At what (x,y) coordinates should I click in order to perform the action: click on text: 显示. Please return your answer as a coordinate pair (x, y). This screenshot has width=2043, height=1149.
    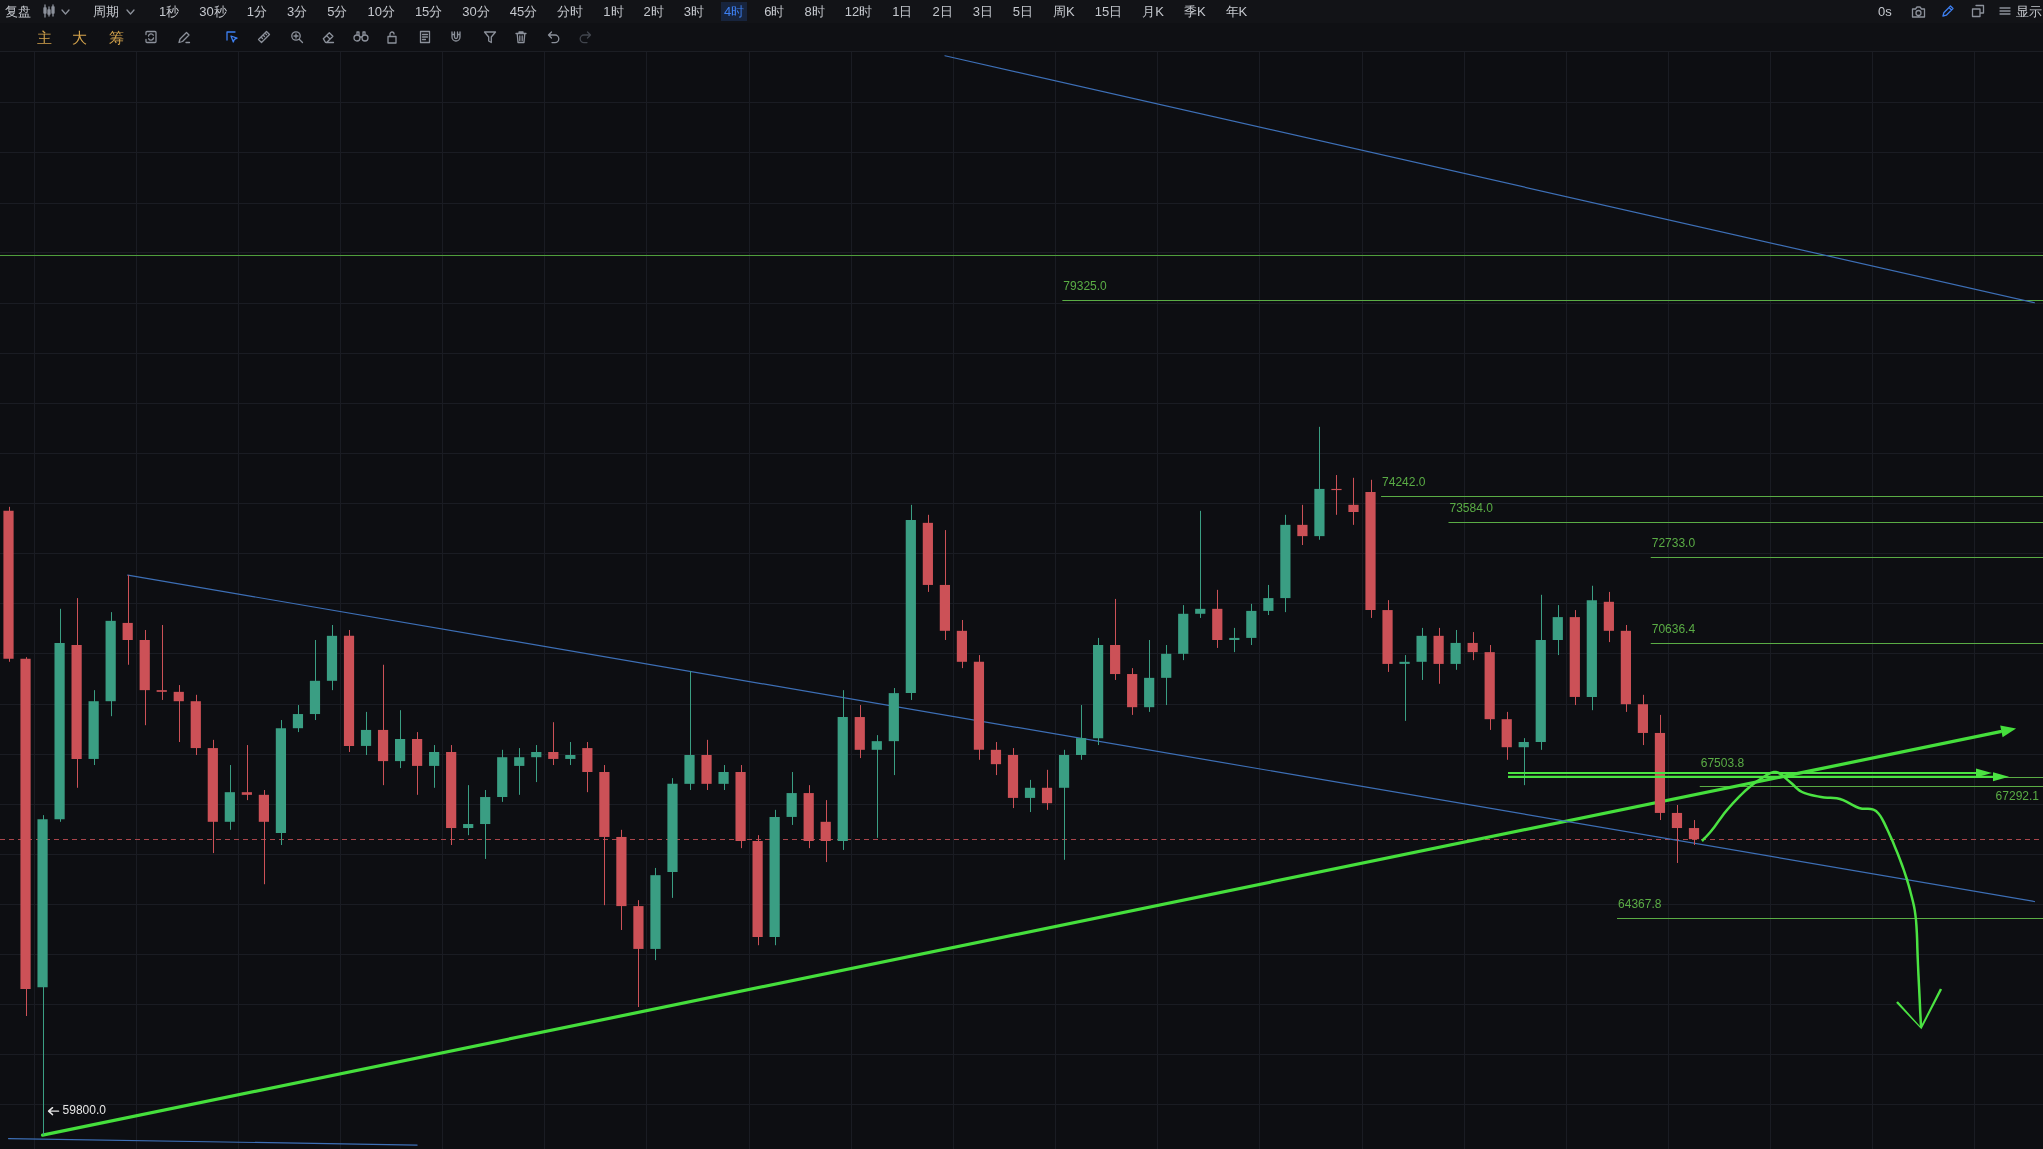
    Looking at the image, I should click on (2029, 12).